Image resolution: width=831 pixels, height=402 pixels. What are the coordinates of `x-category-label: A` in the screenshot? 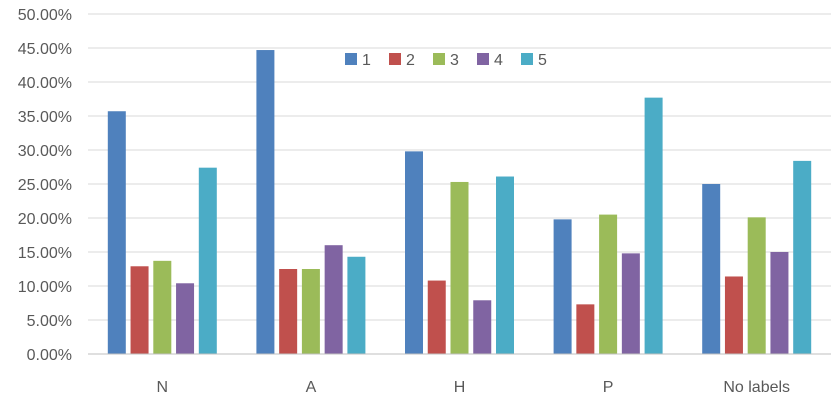 It's located at (311, 387).